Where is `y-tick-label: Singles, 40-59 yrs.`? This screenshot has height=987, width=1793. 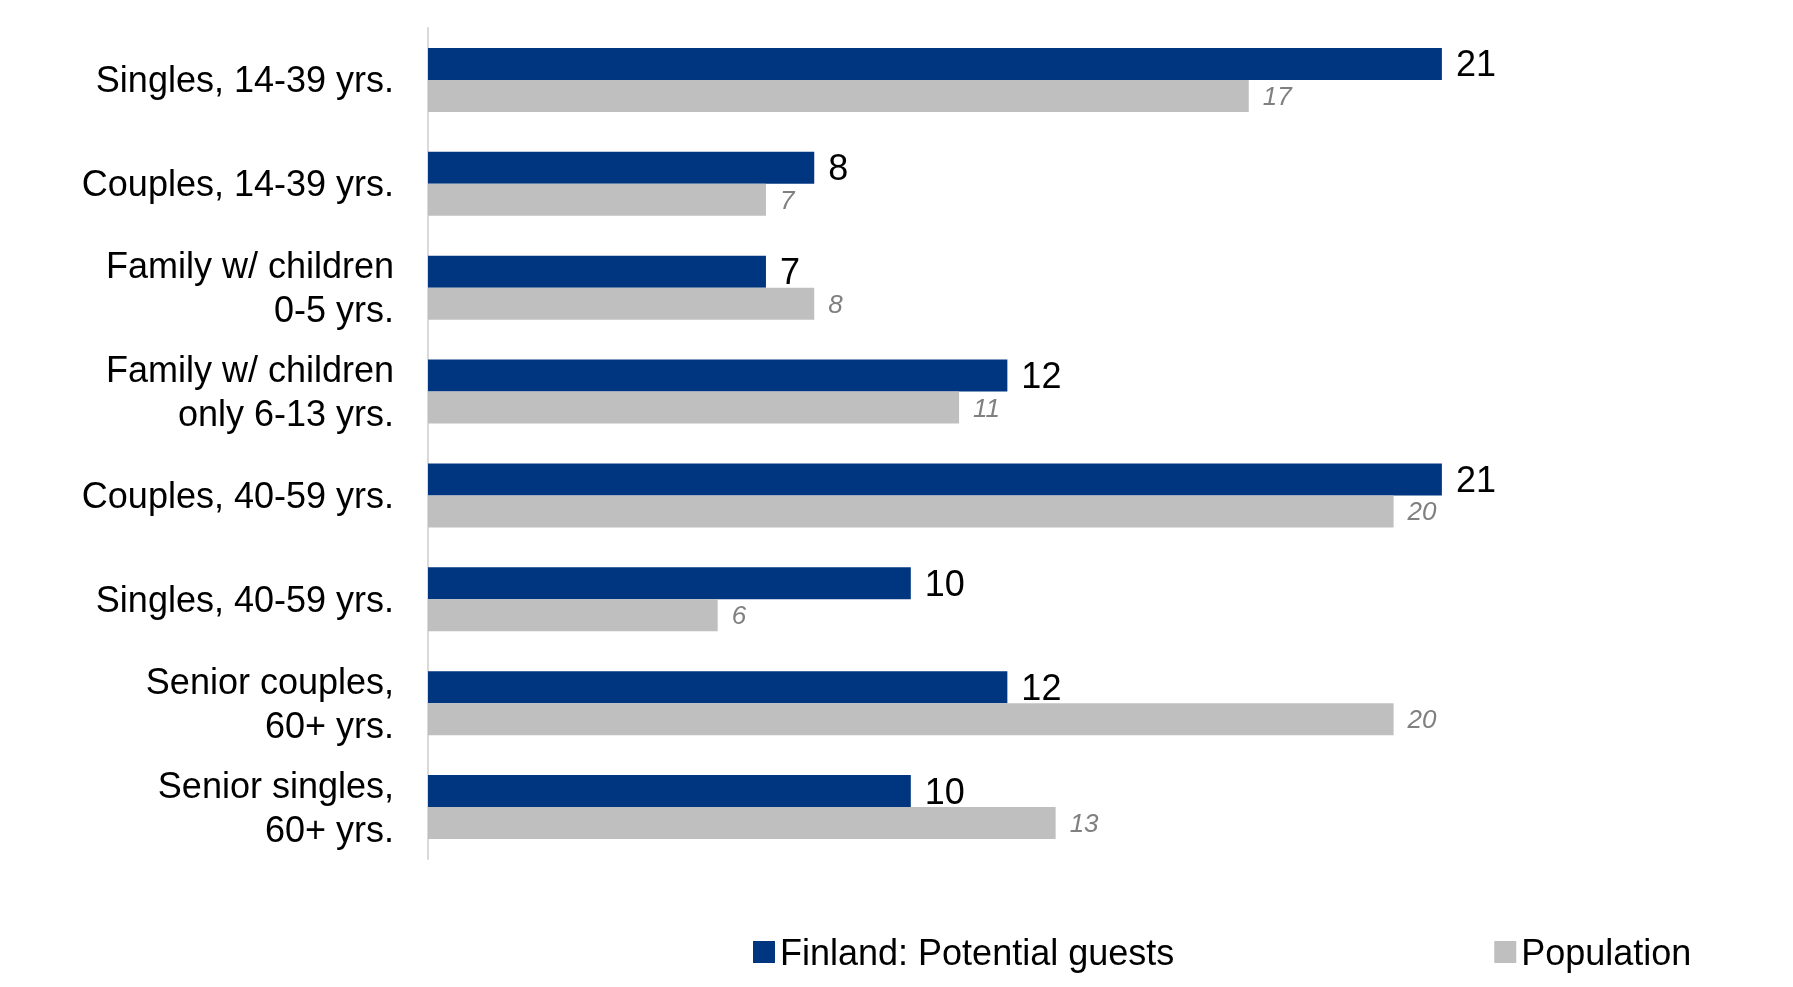 y-tick-label: Singles, 40-59 yrs. is located at coordinates (244, 599).